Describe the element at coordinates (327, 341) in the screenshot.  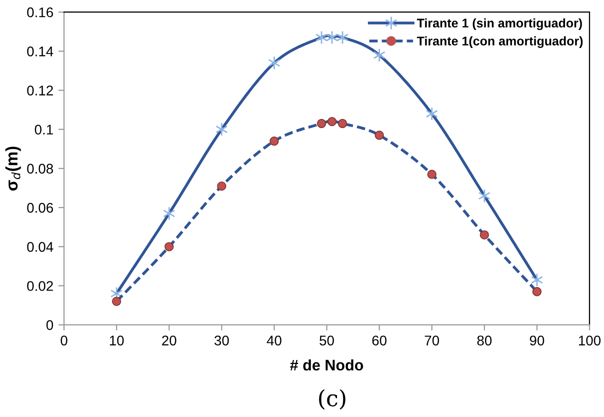
I see `x-tick-label: 50` at that location.